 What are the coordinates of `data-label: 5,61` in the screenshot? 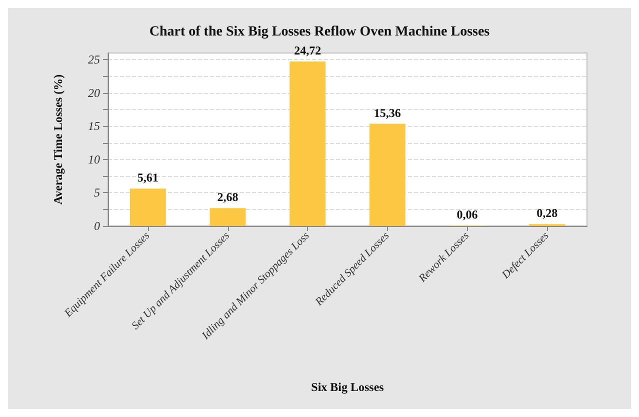 It's located at (147, 177).